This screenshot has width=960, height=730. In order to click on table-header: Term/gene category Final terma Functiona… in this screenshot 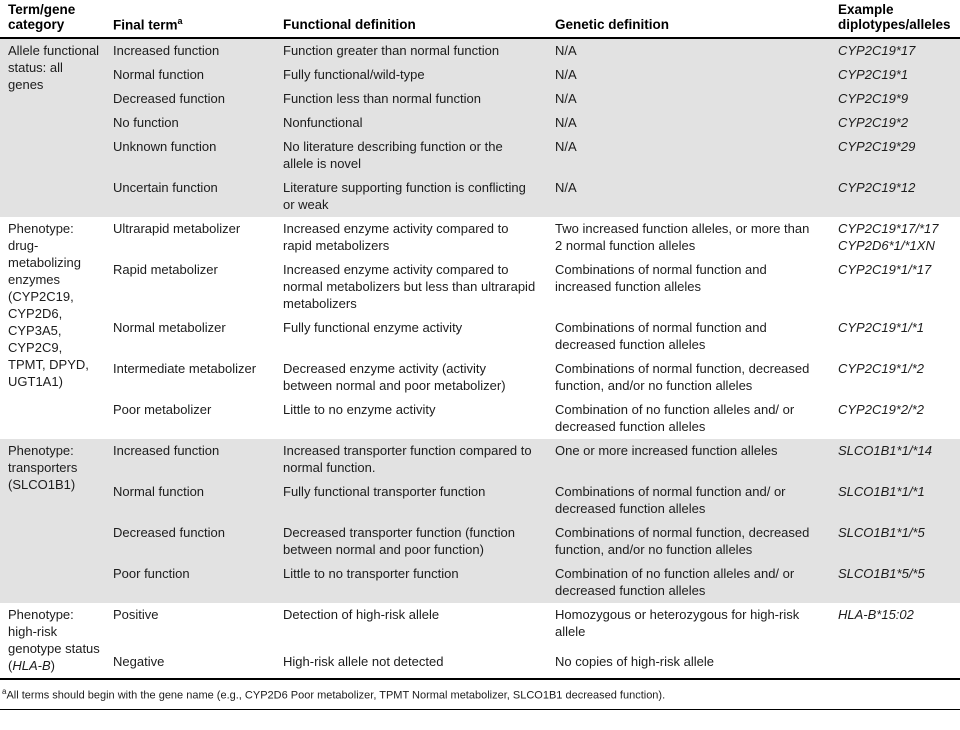, I will do `click(480, 19)`.